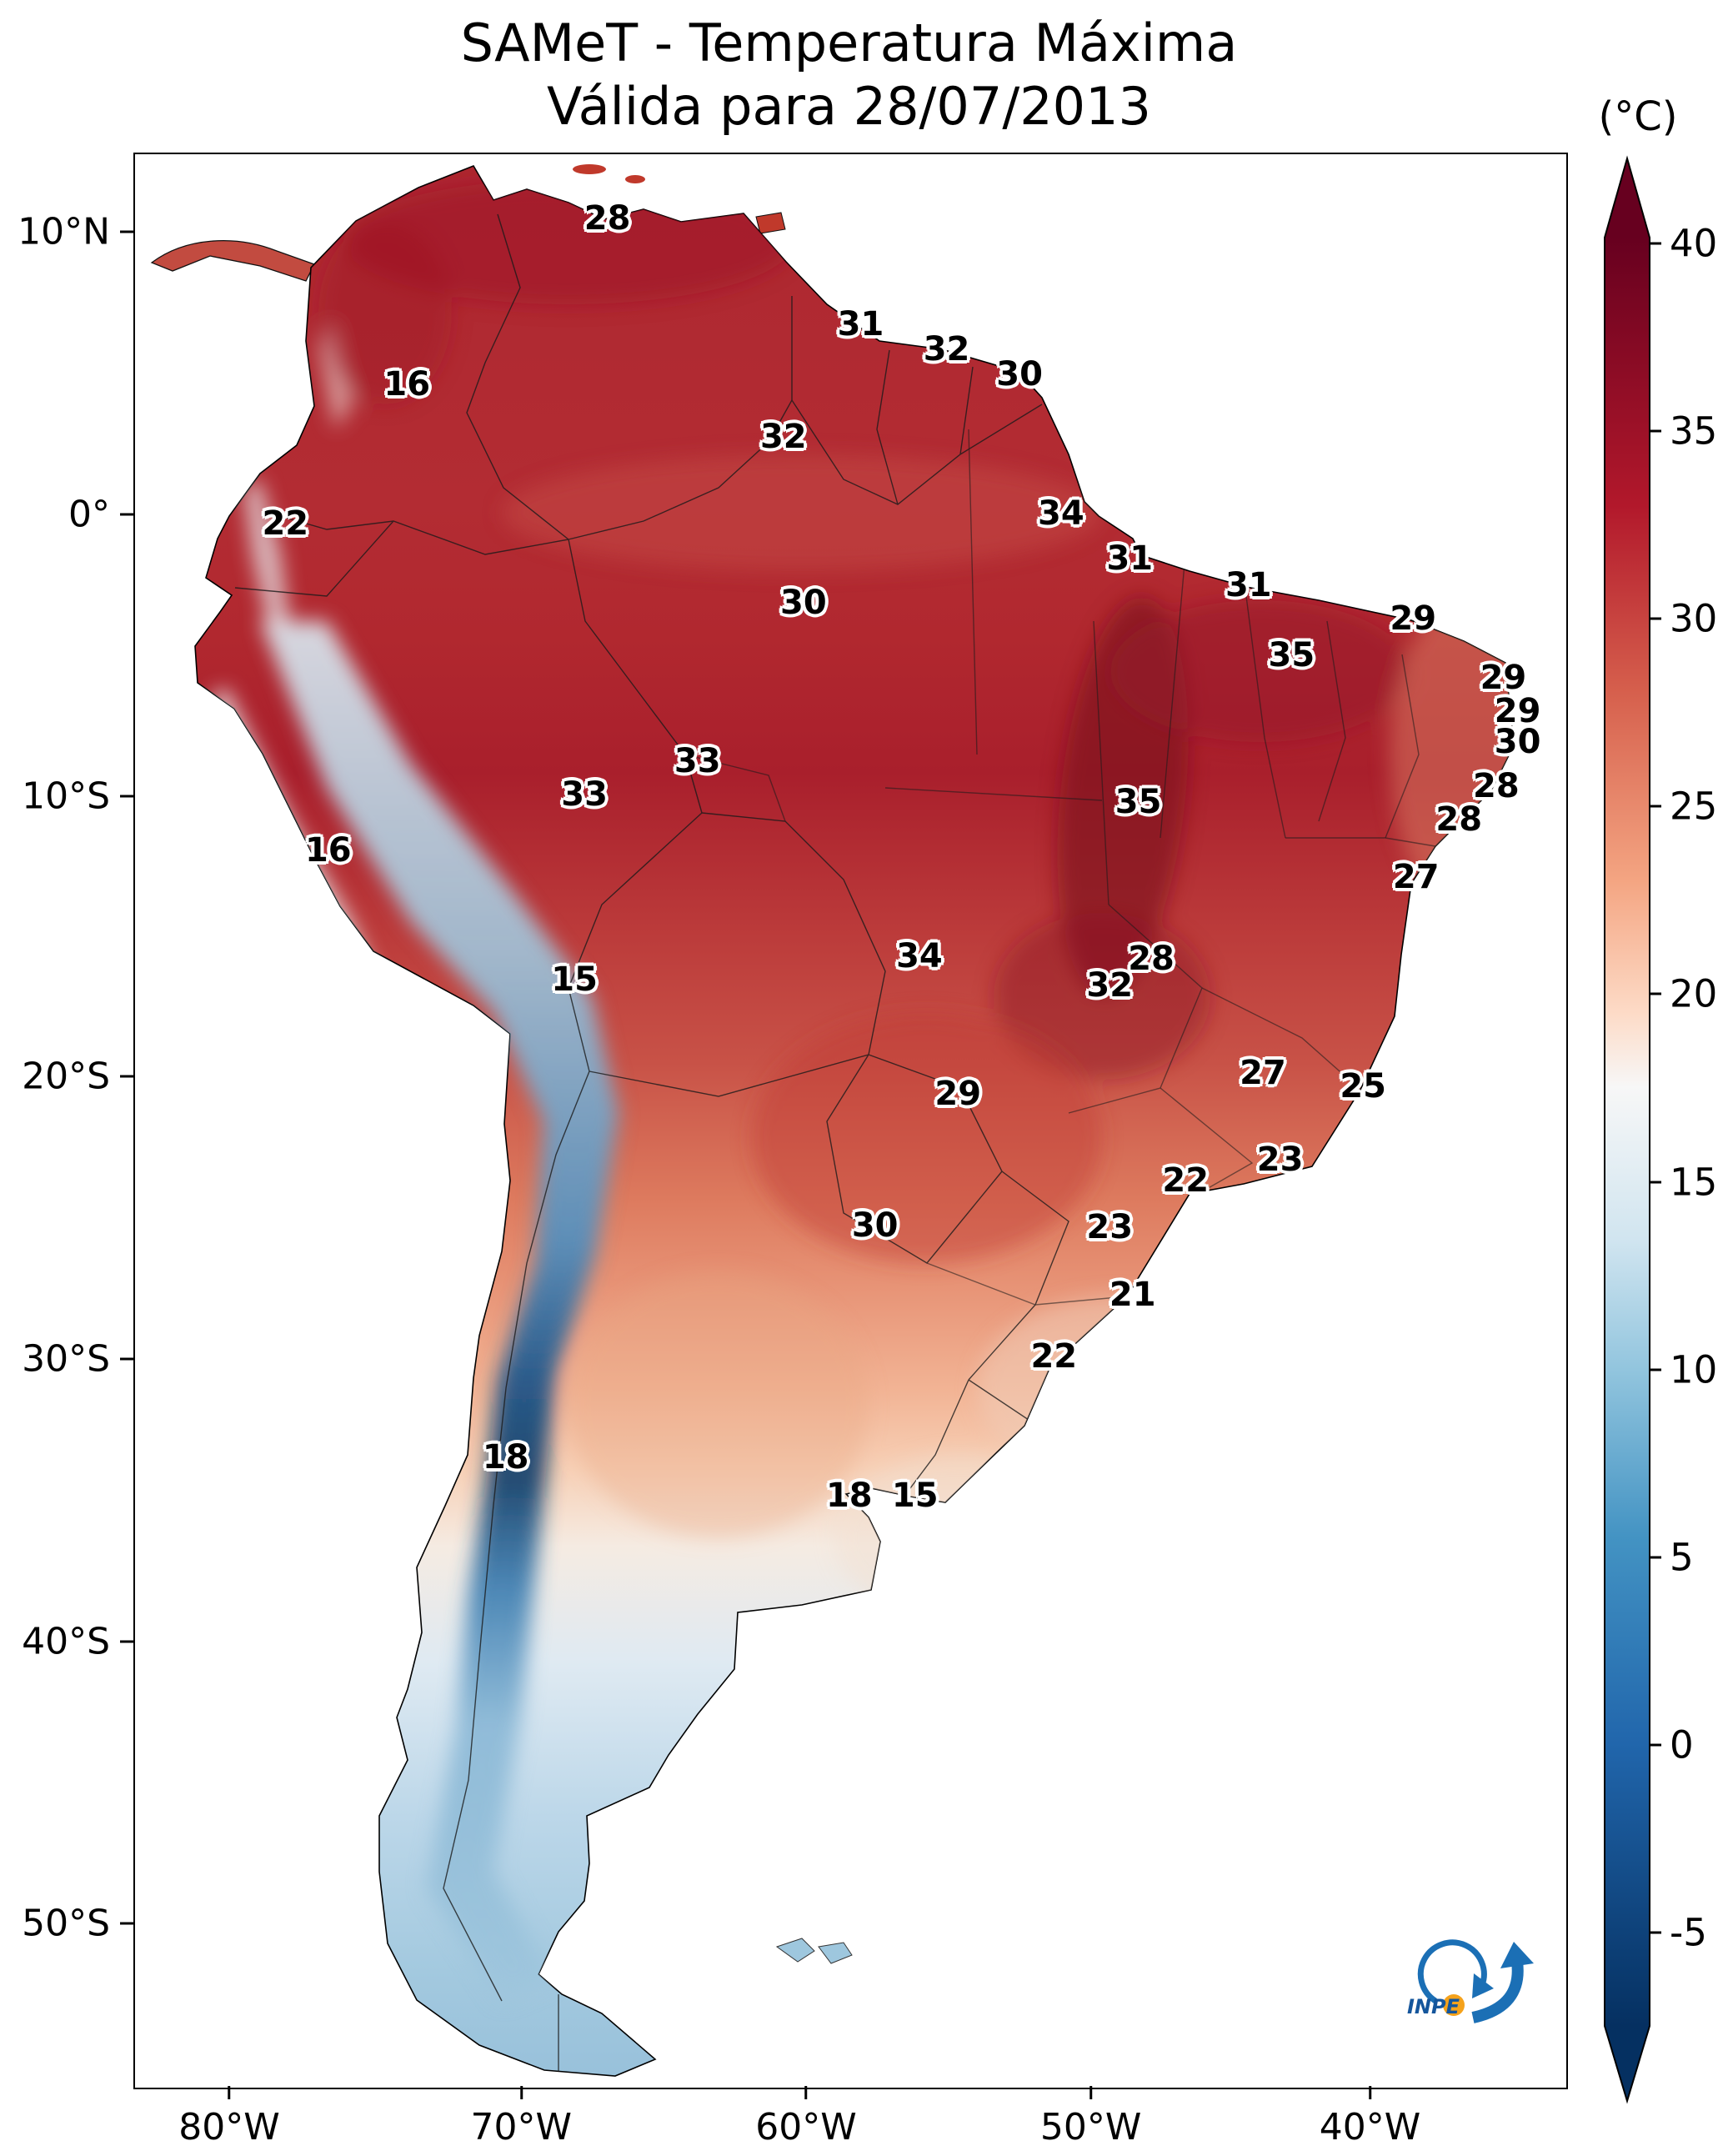  I want to click on colorbar-tick: 40, so click(1684, 244).